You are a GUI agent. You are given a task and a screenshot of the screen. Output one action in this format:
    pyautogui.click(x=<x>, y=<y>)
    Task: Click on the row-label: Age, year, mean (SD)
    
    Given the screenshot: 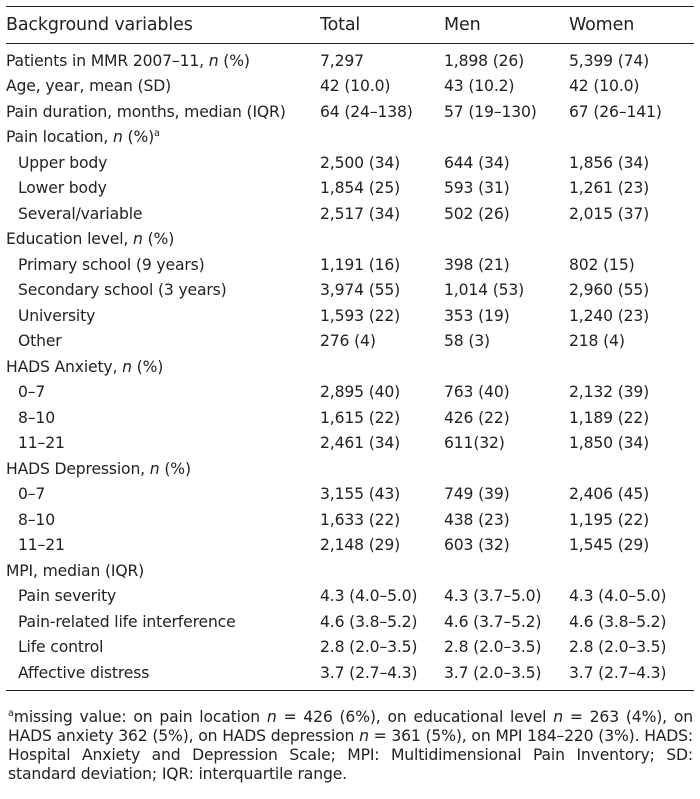 What is the action you would take?
    pyautogui.click(x=163, y=87)
    